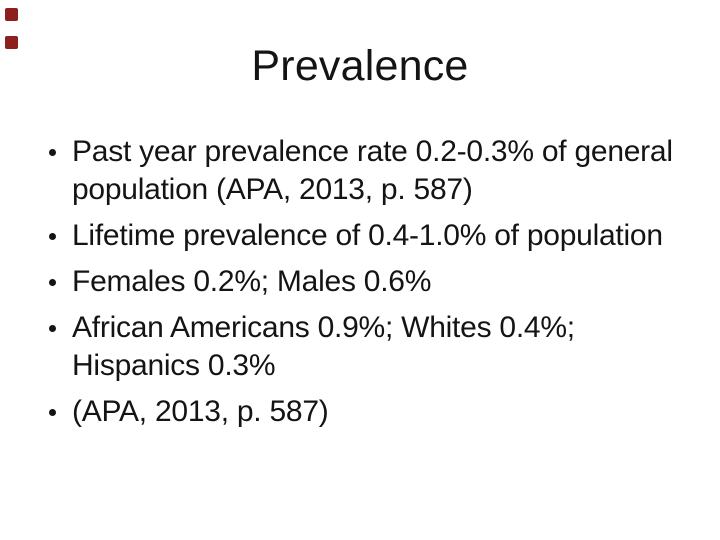 The image size is (720, 540). What do you see at coordinates (174, 365) in the screenshot?
I see `bullet-line: Hispanics 0.3%` at bounding box center [174, 365].